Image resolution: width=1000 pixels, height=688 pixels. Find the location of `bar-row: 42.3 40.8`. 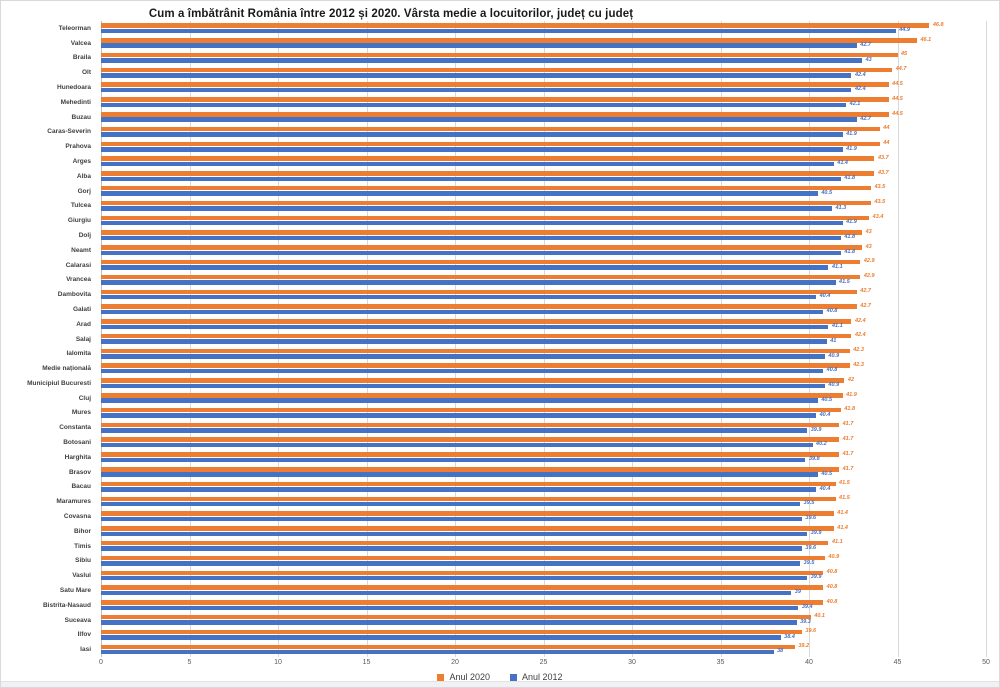

bar-row: 42.3 40.8 is located at coordinates (543, 368).